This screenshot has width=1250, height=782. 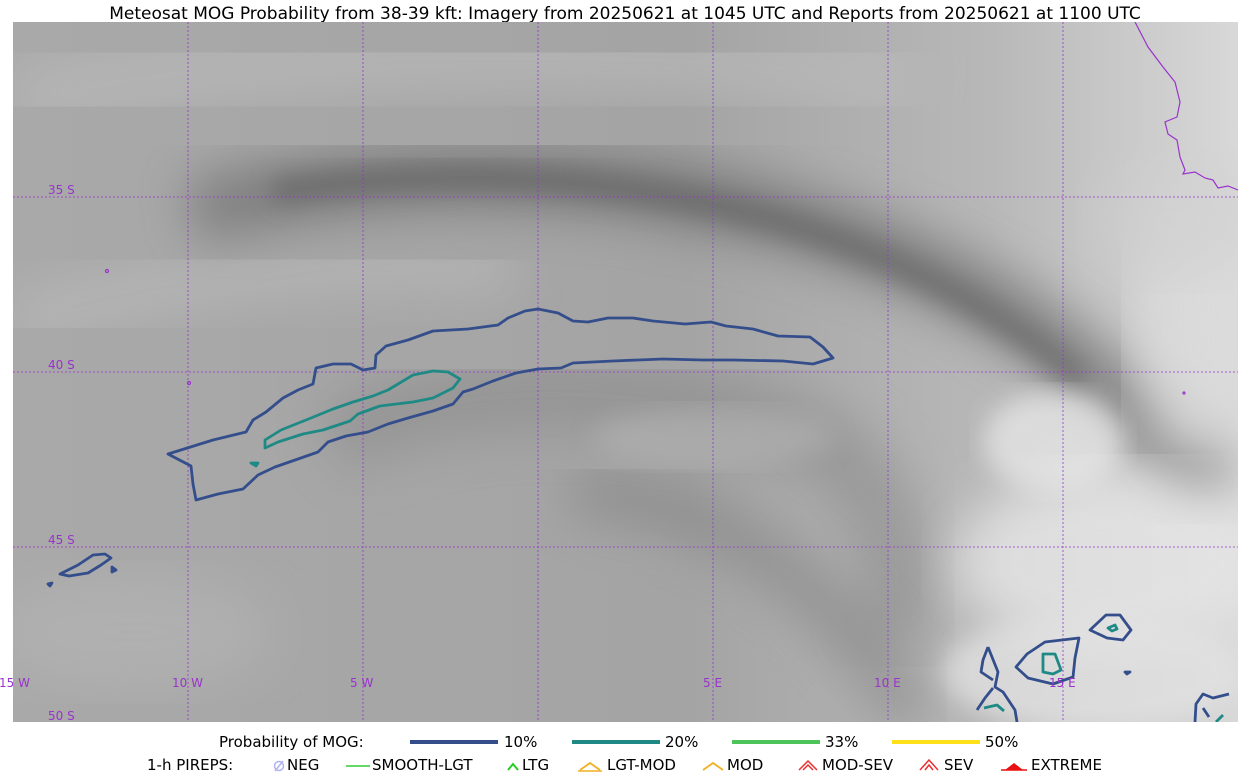 What do you see at coordinates (590, 766) in the screenshot?
I see `lgt-mod-icon` at bounding box center [590, 766].